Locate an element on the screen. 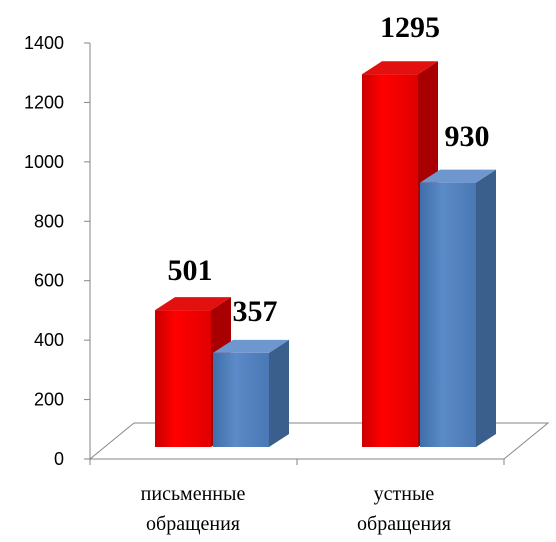 This screenshot has width=556, height=542. y-tick-label: 600 is located at coordinates (49, 281).